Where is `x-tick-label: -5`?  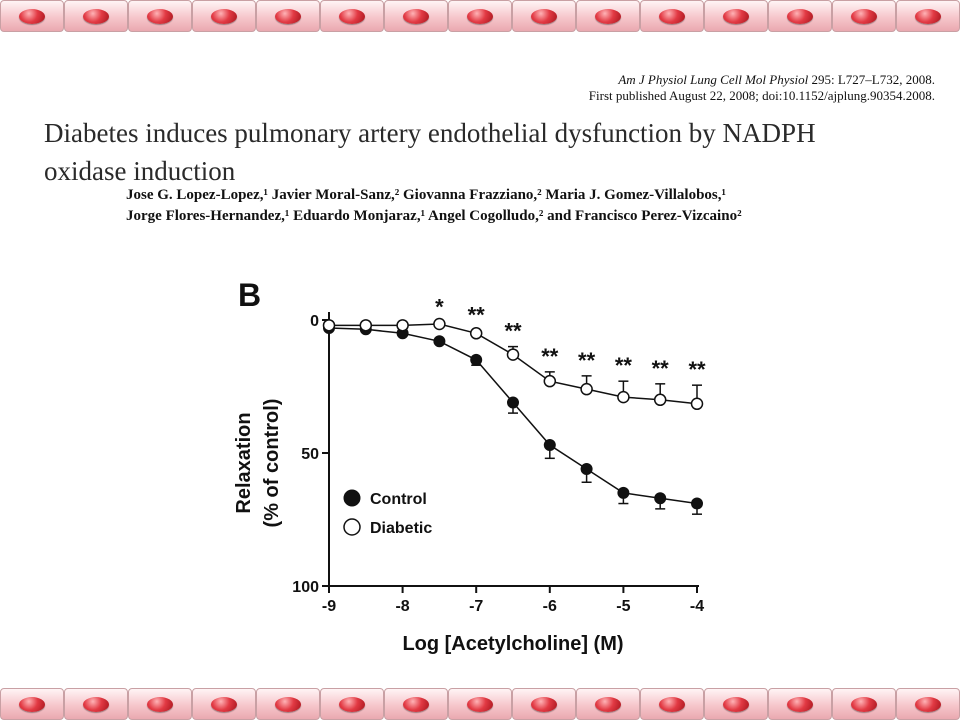 x-tick-label: -5 is located at coordinates (623, 606).